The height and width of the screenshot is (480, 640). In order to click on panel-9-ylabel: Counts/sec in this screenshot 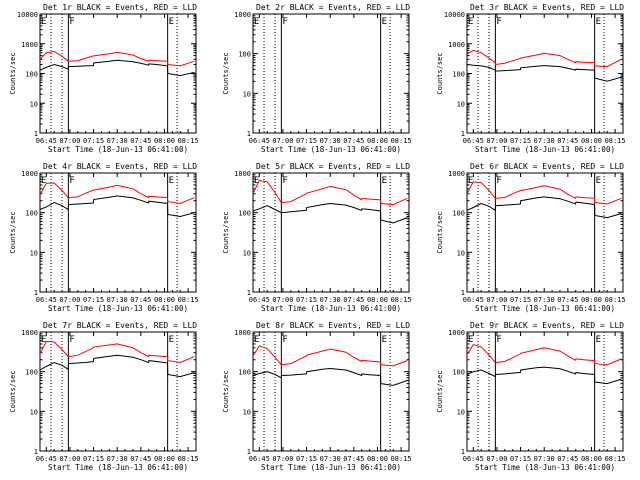, I will do `click(440, 391)`.